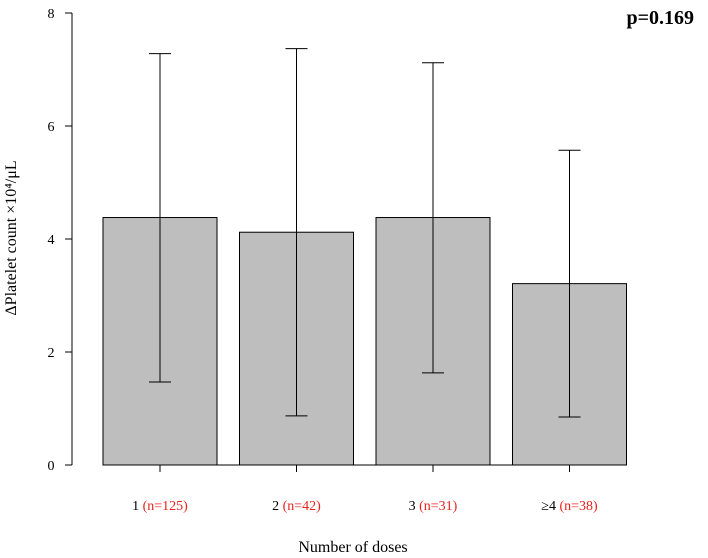  Describe the element at coordinates (352, 547) in the screenshot. I see `x-axis-title: Number of doses` at that location.